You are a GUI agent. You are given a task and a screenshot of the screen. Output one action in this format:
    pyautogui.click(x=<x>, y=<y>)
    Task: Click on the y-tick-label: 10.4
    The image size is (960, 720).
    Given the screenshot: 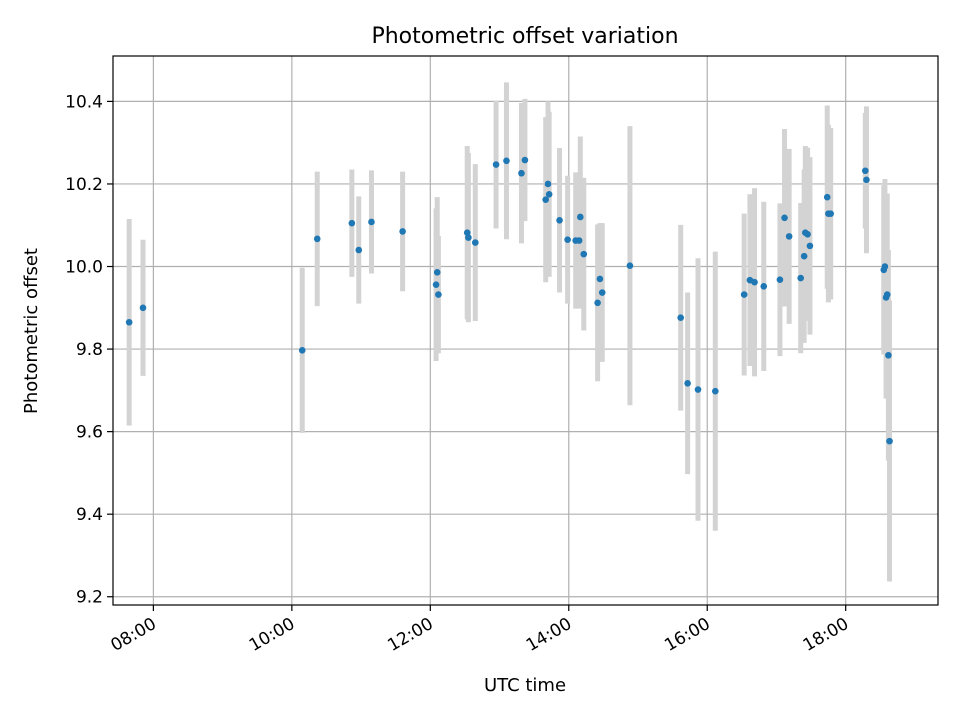 What is the action you would take?
    pyautogui.click(x=84, y=102)
    